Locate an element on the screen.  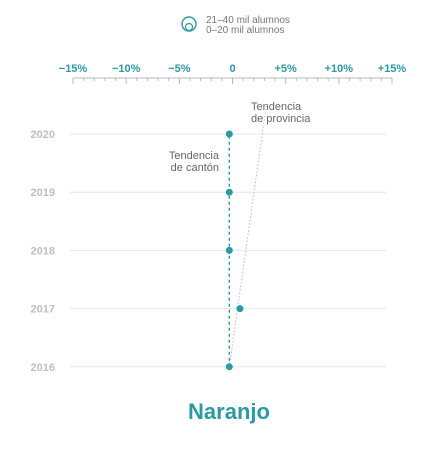
data-point-2020 is located at coordinates (229, 134).